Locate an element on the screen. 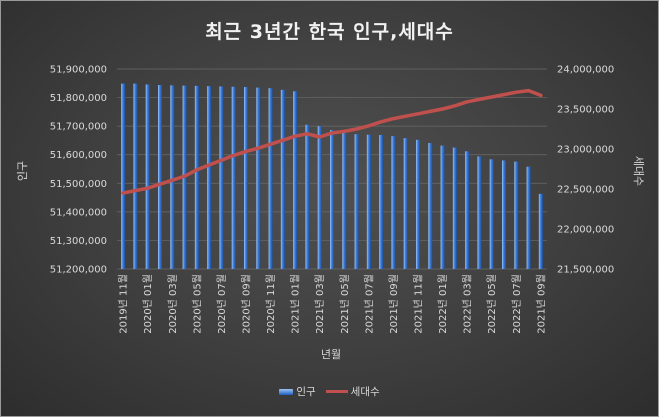 Image resolution: width=659 pixels, height=417 pixels. legend-line-swatch is located at coordinates (336, 391).